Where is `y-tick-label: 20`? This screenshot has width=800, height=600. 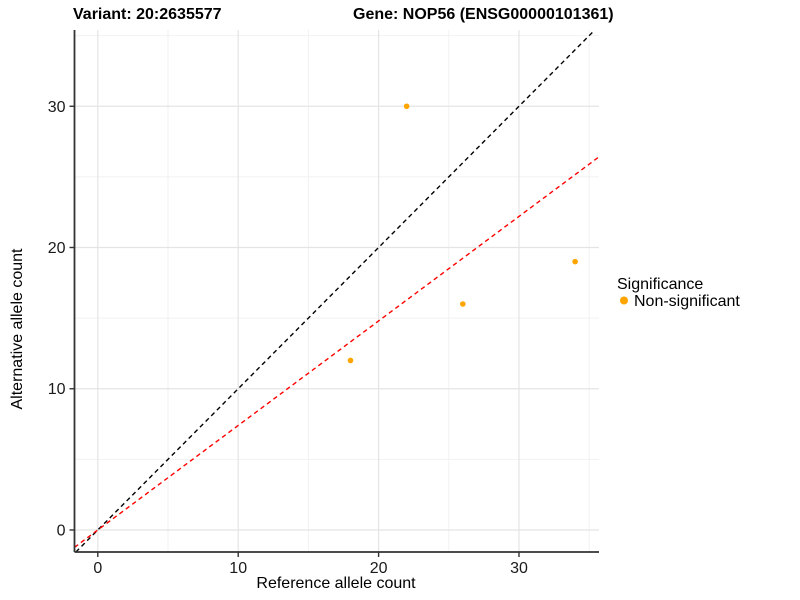 y-tick-label: 20 is located at coordinates (57, 248).